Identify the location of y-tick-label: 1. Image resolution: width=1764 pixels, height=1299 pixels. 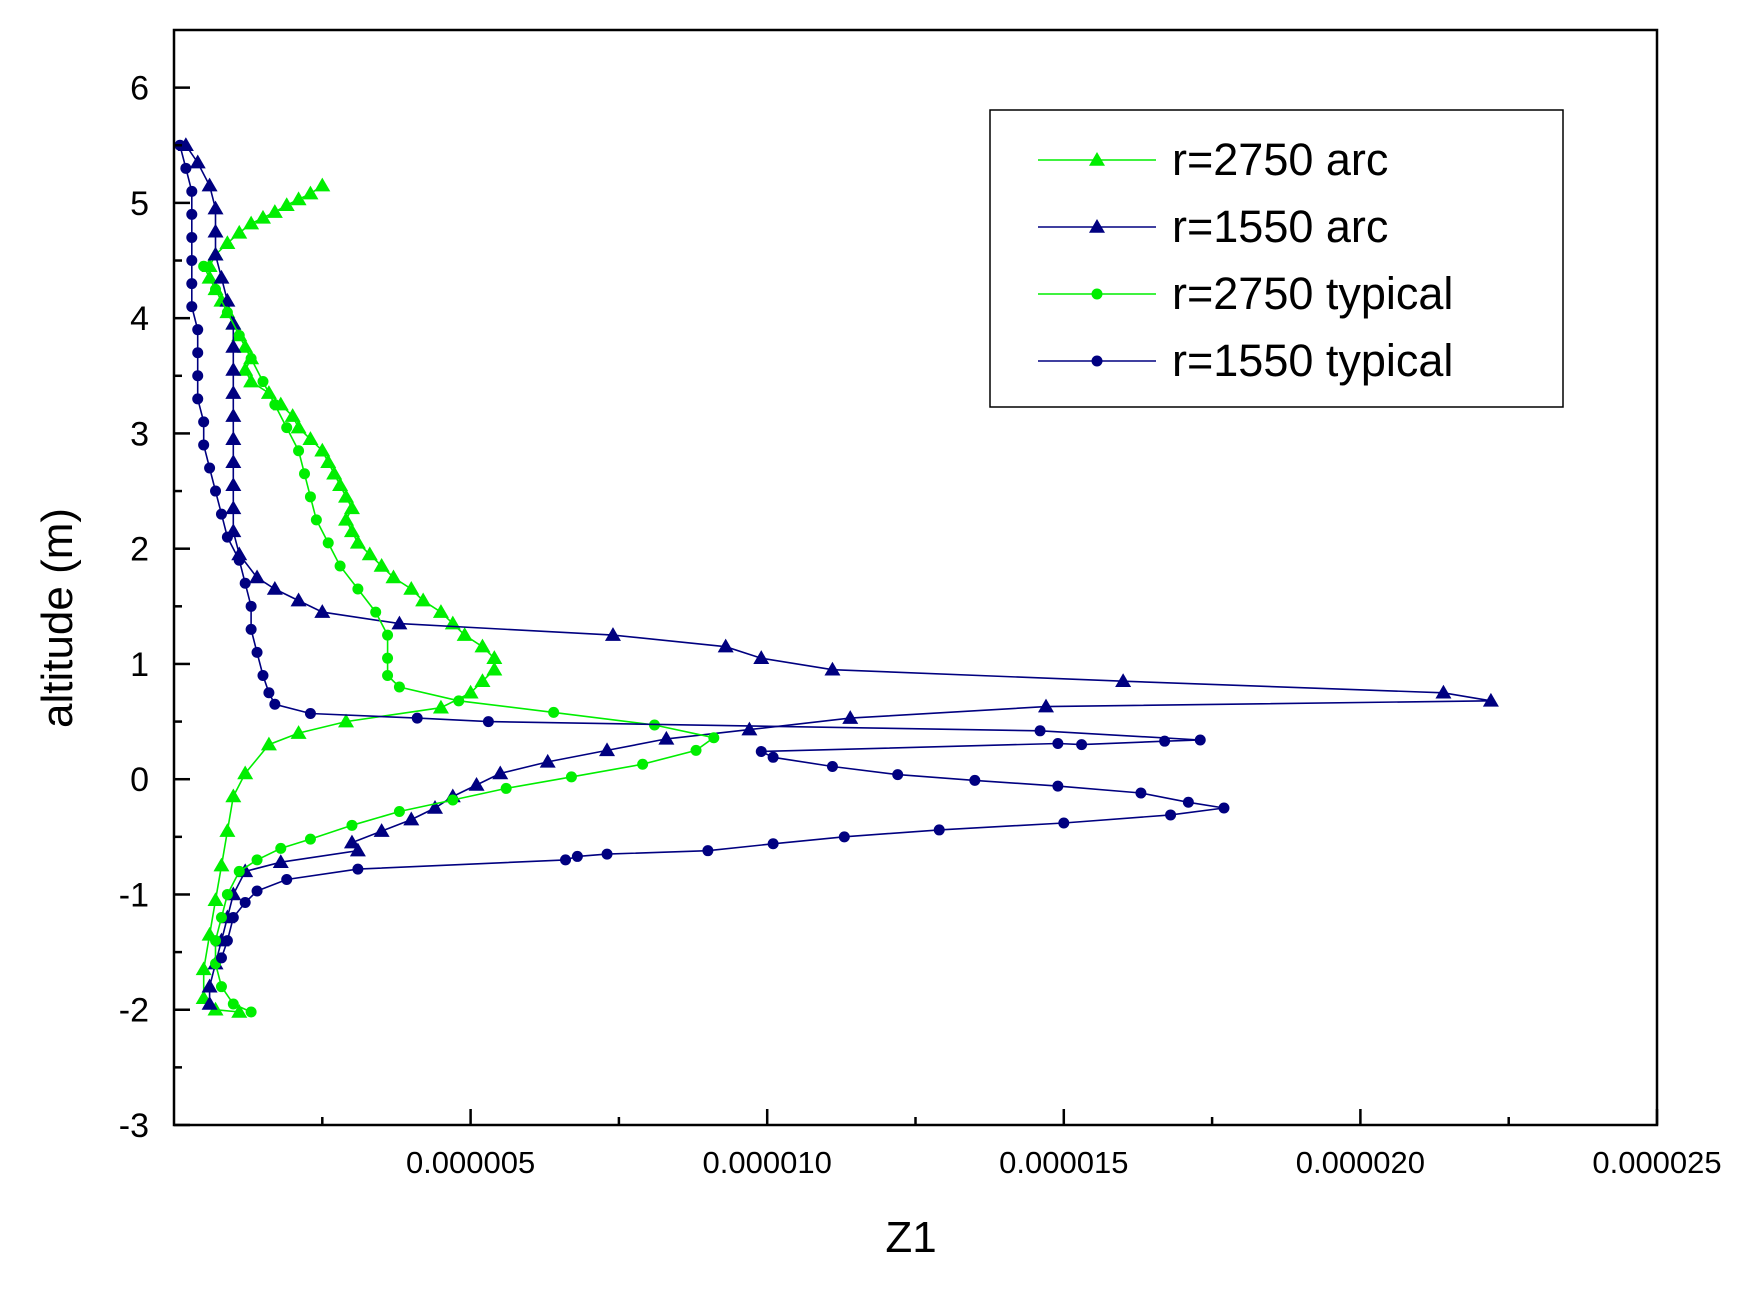
(139, 665).